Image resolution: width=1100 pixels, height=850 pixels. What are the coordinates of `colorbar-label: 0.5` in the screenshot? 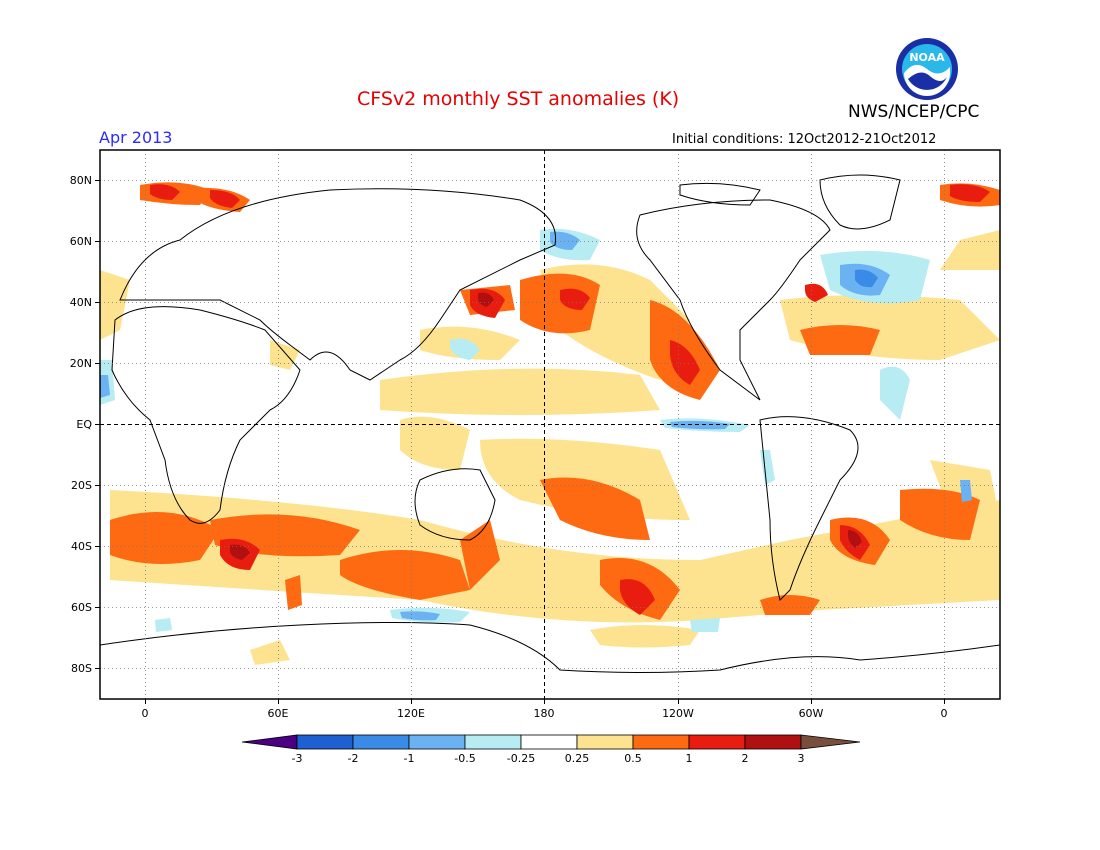 It's located at (633, 758).